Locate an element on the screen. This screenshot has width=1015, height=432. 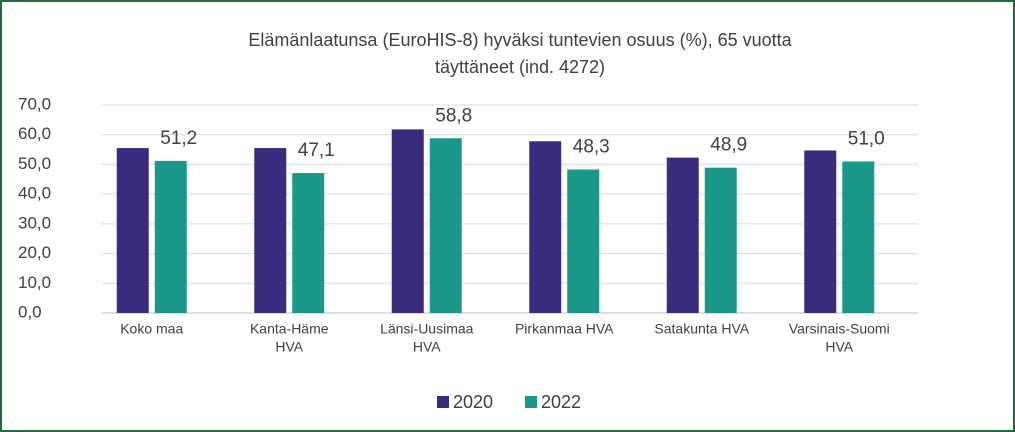
data-label: 48,3 is located at coordinates (591, 146).